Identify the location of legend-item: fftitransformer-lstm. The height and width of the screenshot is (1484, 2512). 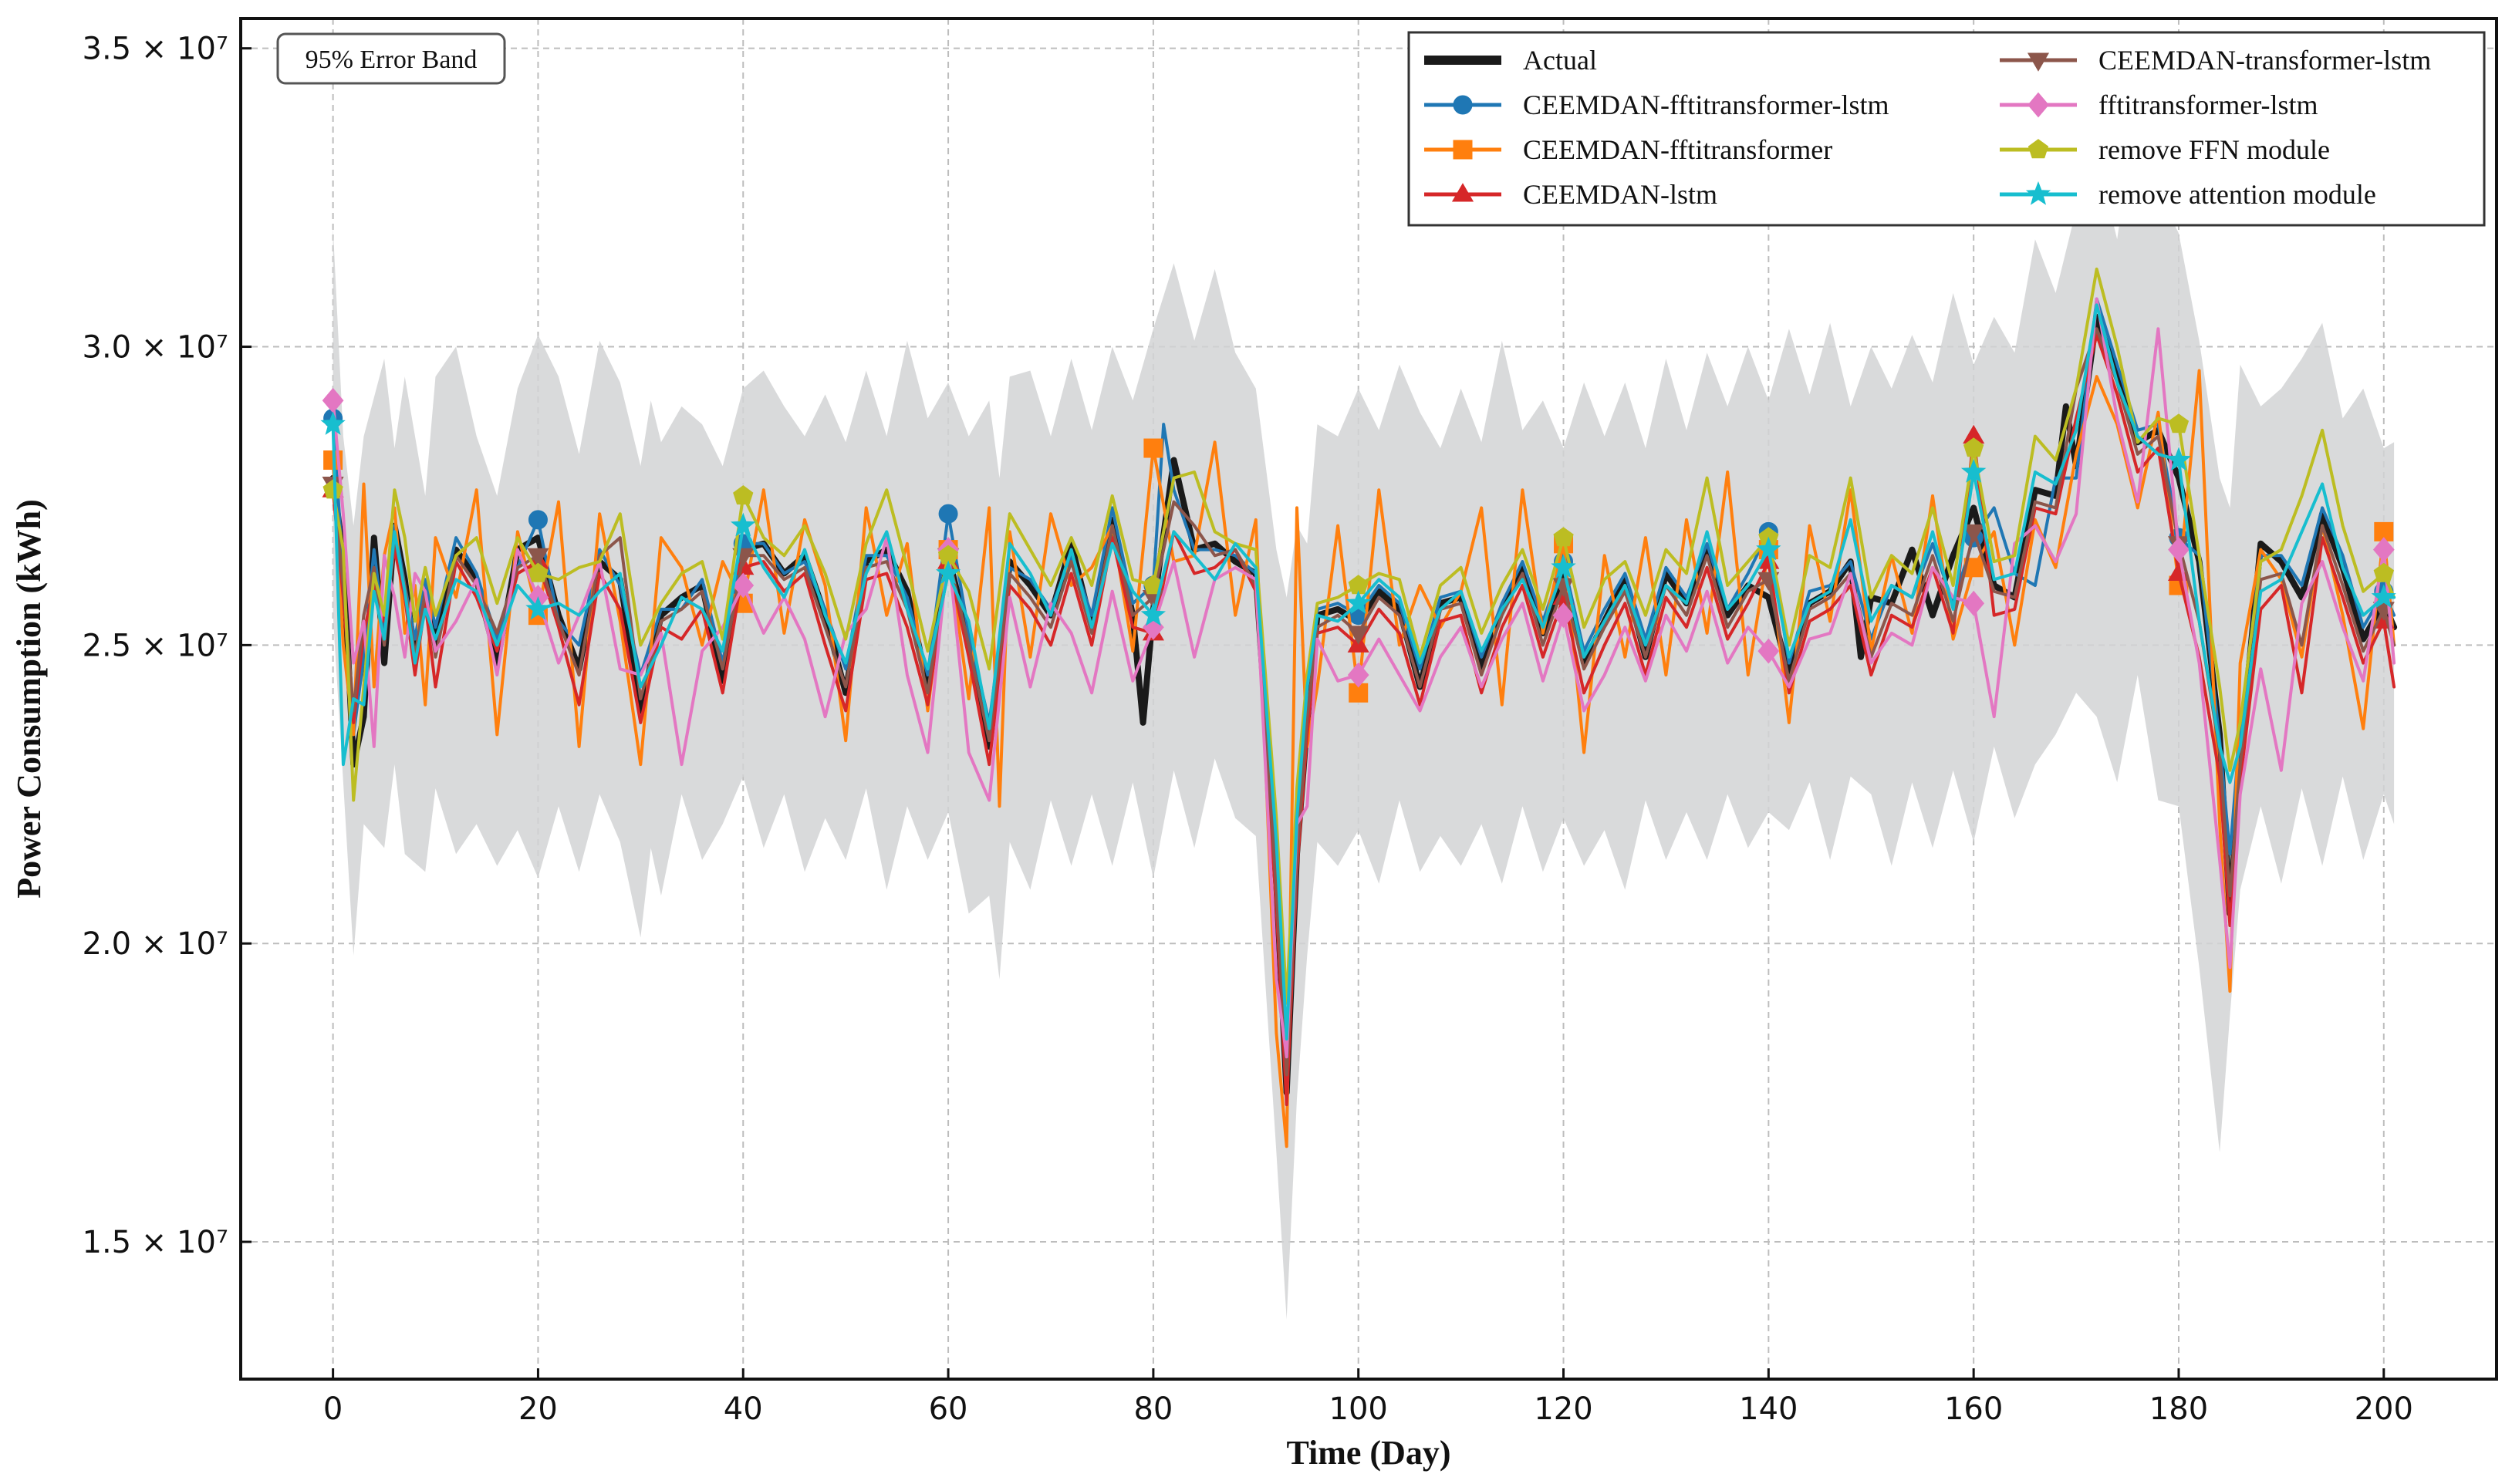
(2159, 104).